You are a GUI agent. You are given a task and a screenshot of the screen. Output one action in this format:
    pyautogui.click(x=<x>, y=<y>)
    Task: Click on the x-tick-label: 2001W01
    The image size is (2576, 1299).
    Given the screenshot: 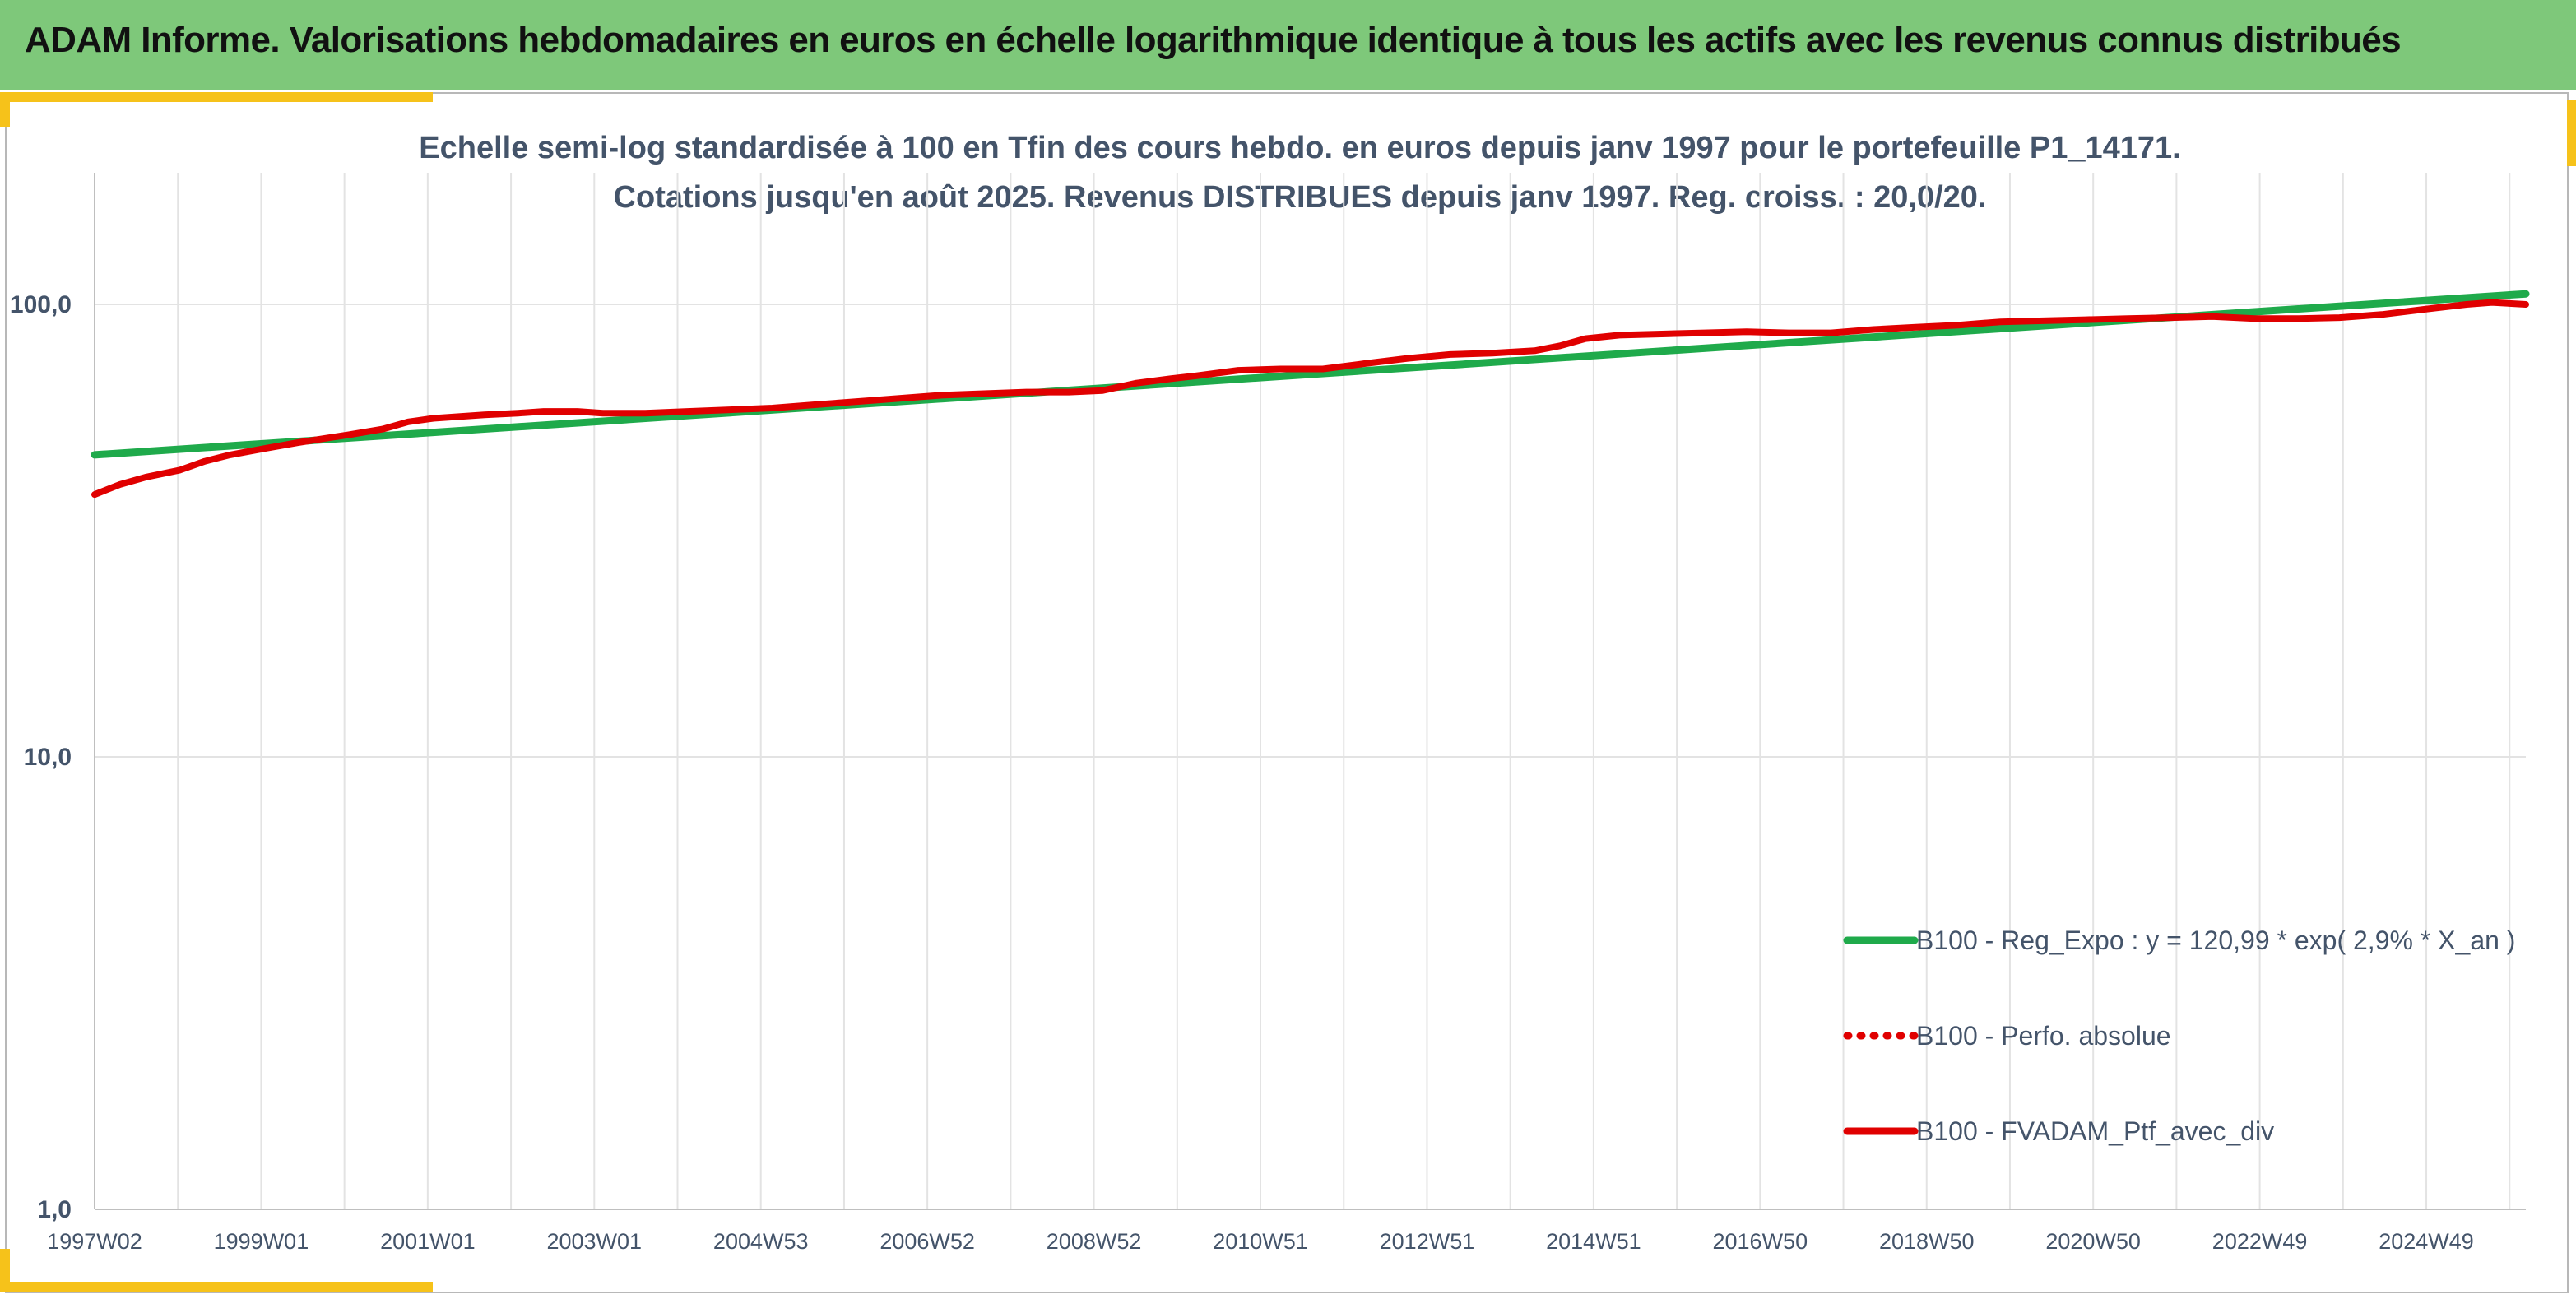 What is the action you would take?
    pyautogui.click(x=428, y=1241)
    